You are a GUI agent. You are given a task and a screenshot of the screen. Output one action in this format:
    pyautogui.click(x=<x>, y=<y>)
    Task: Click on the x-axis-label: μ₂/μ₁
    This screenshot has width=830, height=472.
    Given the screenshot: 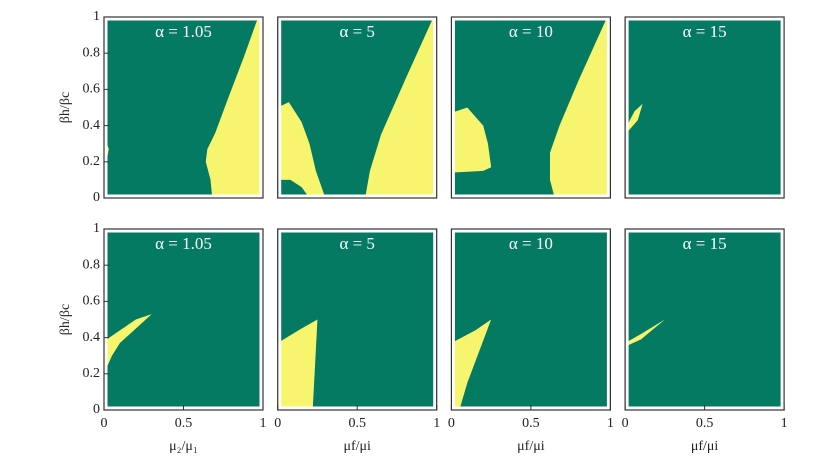 What is the action you would take?
    pyautogui.click(x=183, y=446)
    